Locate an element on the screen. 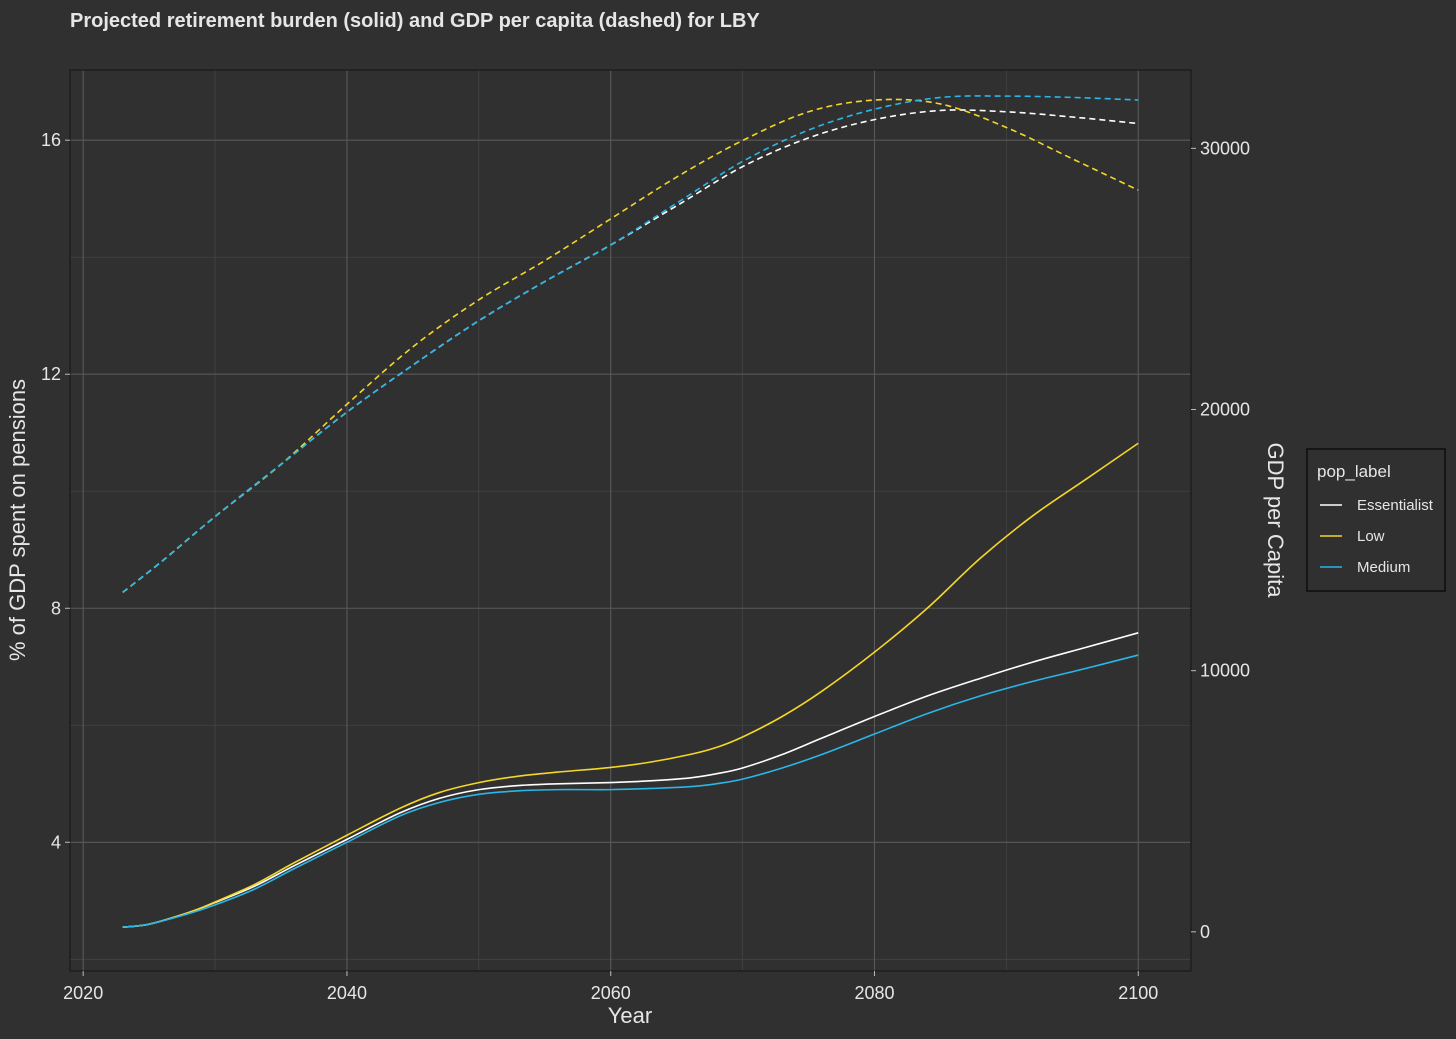 The width and height of the screenshot is (1456, 1039). x-tick-label-2: 2060 is located at coordinates (611, 993).